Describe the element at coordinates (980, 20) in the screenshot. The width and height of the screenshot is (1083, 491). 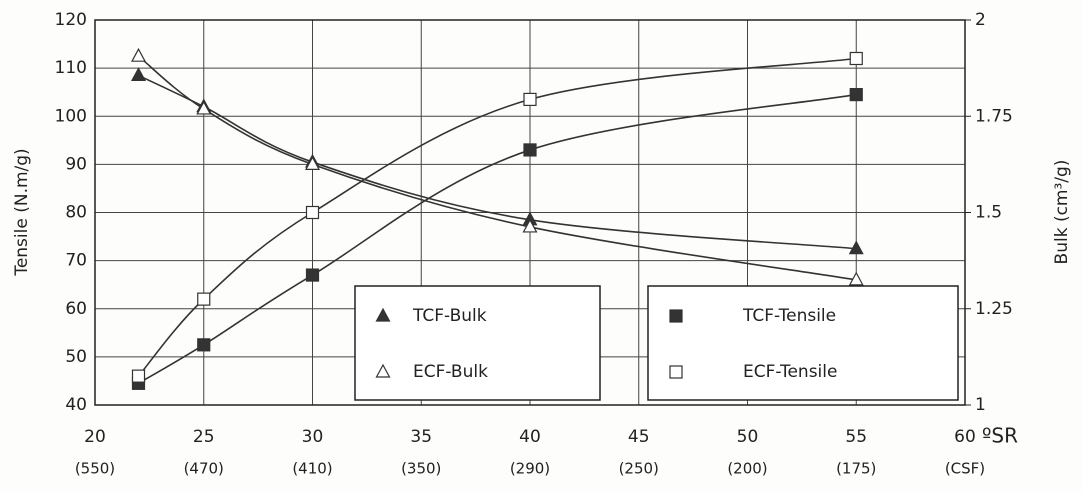
I see `y2-tick-label: 2` at that location.